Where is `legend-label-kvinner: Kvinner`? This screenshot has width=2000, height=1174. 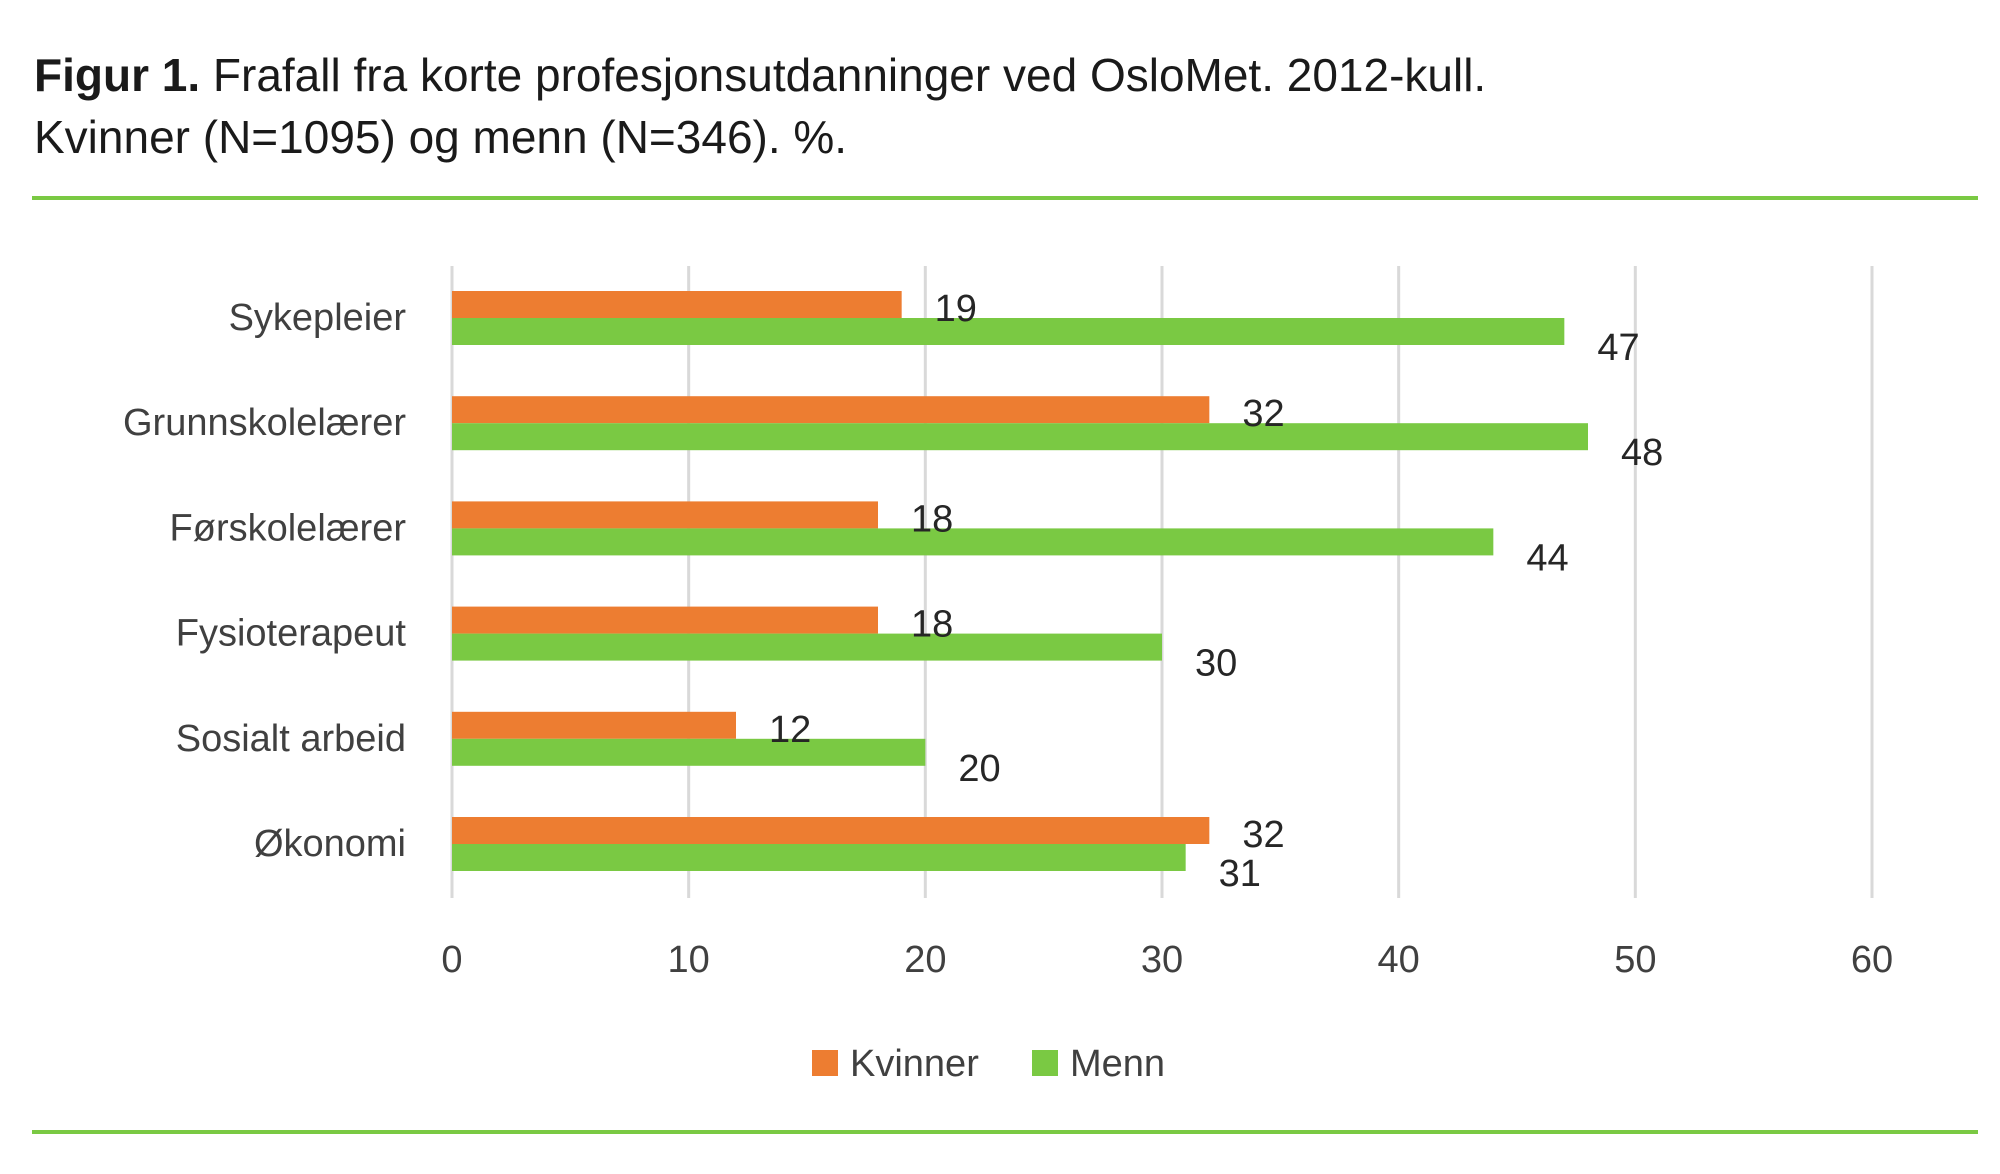
legend-label-kvinner: Kvinner is located at coordinates (914, 1064).